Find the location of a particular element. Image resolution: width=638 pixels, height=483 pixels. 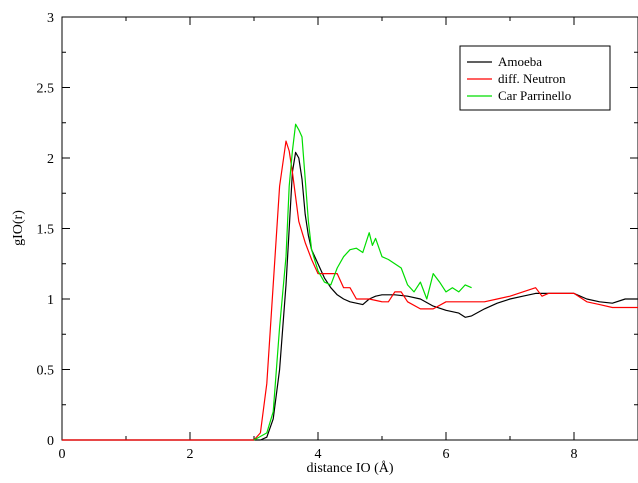

x-tick-label: 4 is located at coordinates (318, 454).